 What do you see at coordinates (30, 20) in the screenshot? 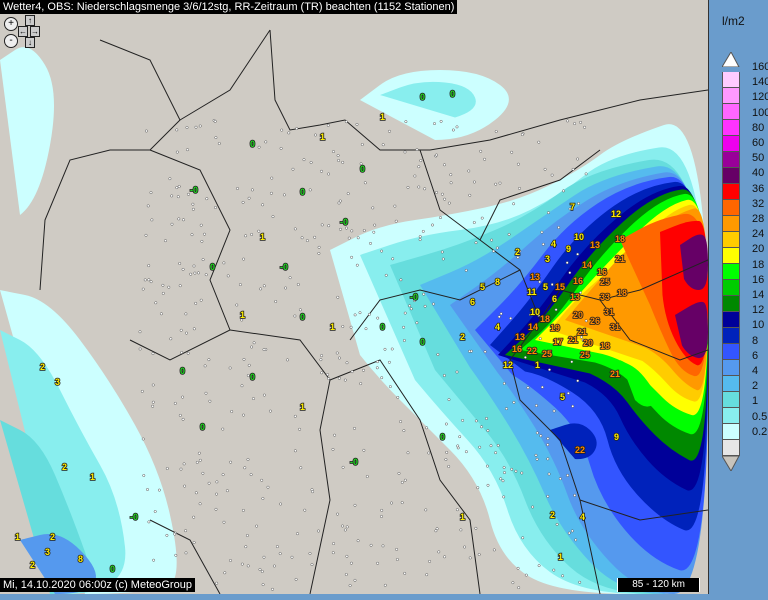
I see `pan-up-button: ↑` at bounding box center [30, 20].